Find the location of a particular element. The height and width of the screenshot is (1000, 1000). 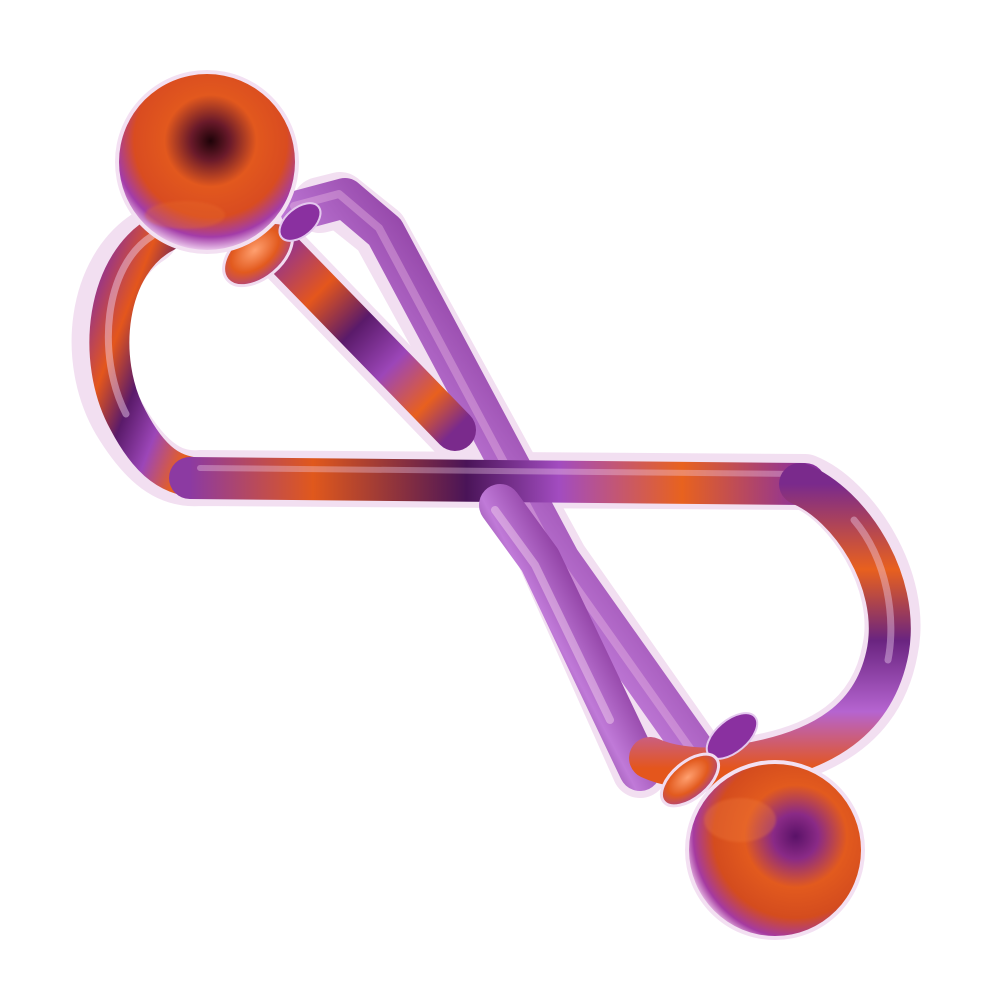

wire-crossbar is located at coordinates (497, 481).